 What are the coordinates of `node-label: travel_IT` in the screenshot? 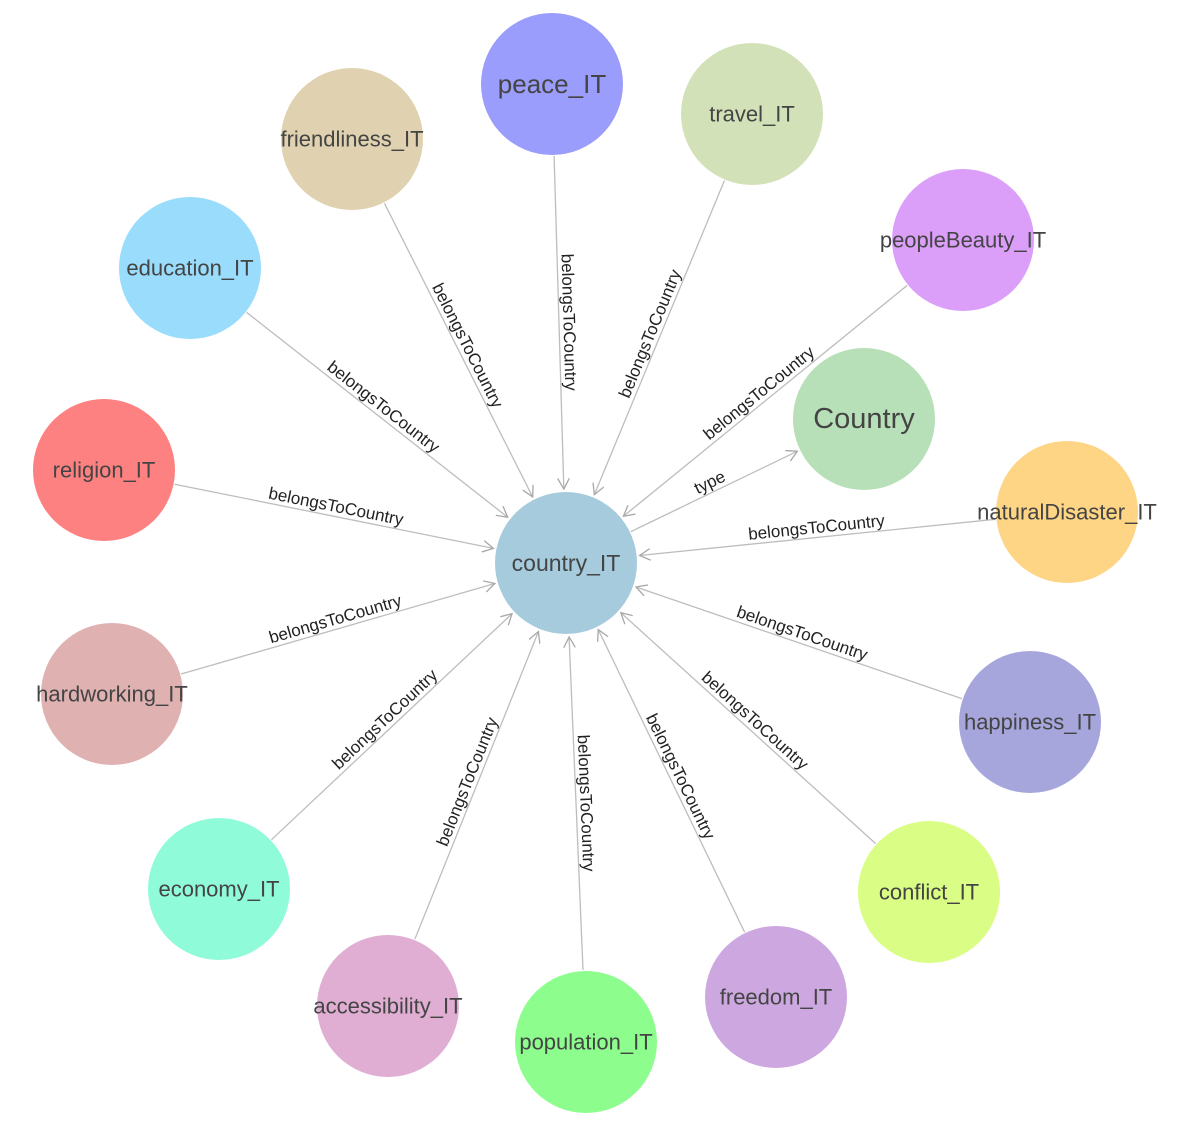 It's located at (752, 114).